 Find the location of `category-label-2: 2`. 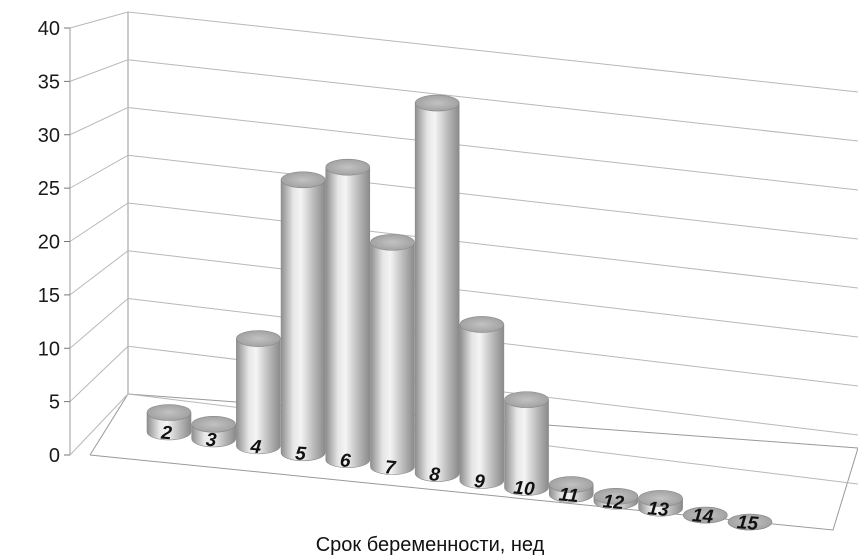

category-label-2: 2 is located at coordinates (166, 434).